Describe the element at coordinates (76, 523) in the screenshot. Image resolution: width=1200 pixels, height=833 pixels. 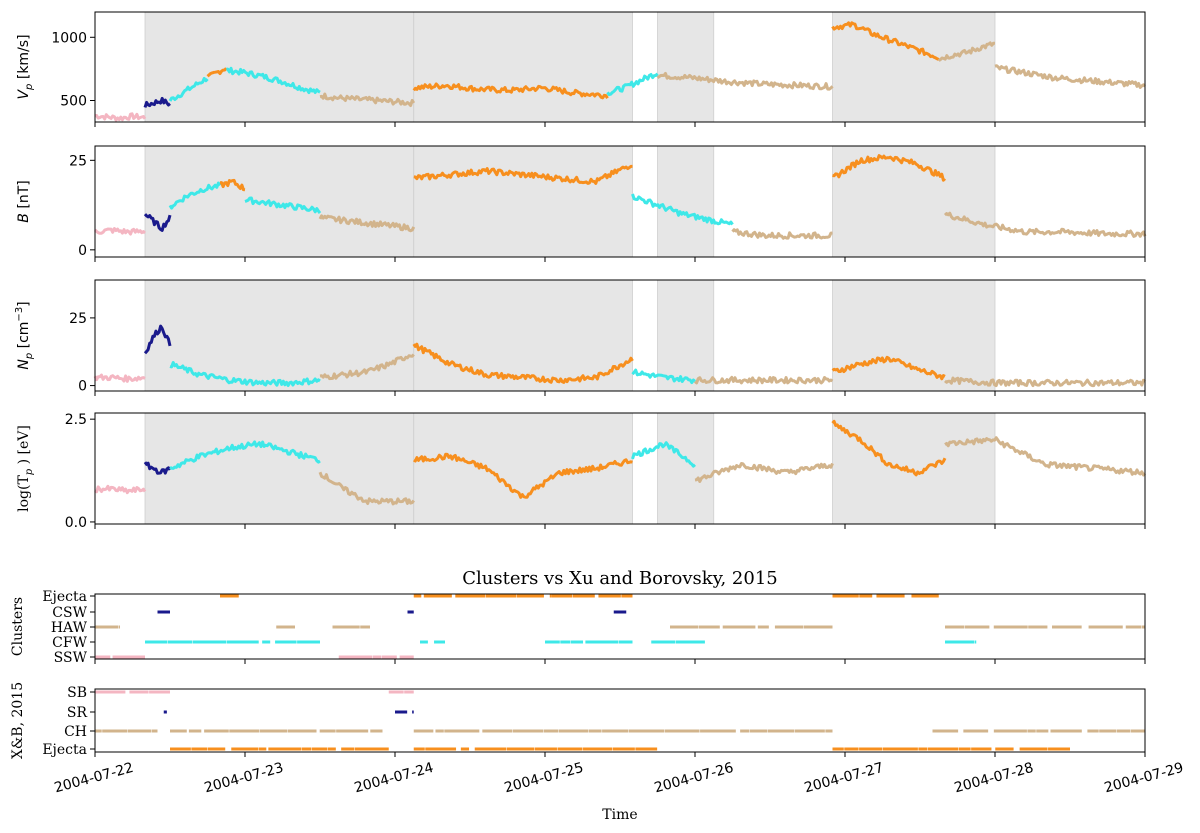
I see `ytick-label-4-1: 0.0` at that location.